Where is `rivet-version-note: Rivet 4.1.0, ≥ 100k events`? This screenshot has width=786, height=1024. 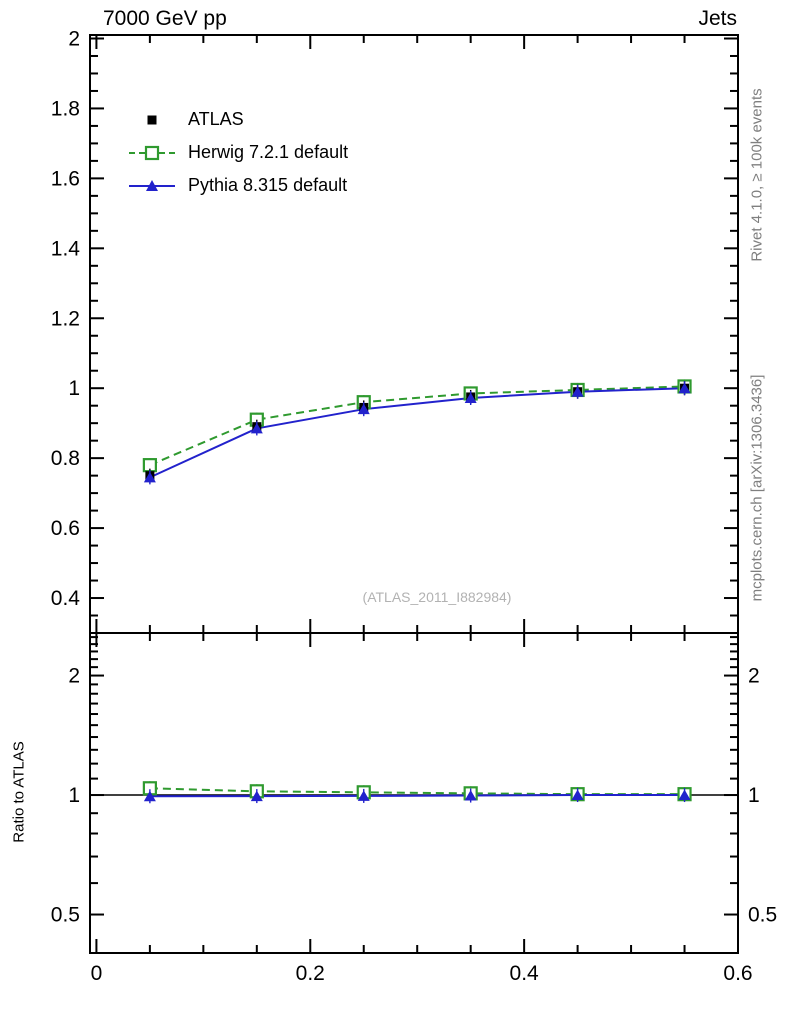 rivet-version-note: Rivet 4.1.0, ≥ 100k events is located at coordinates (757, 175).